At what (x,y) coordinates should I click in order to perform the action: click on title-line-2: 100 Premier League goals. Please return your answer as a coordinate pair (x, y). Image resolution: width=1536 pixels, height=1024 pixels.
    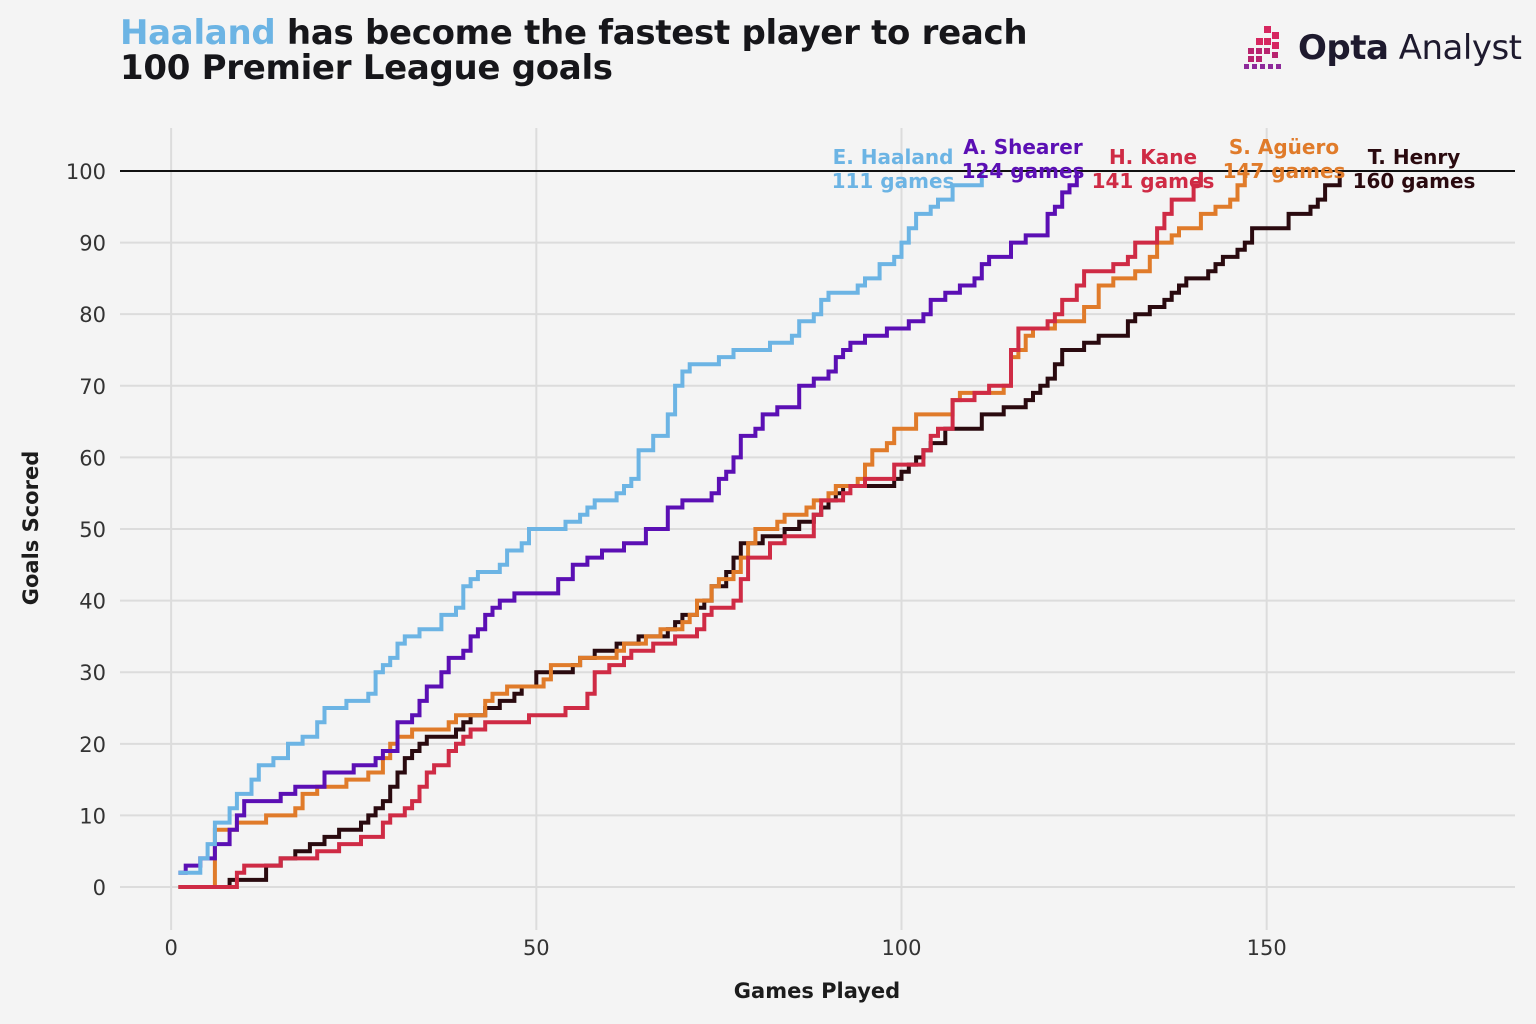
    Looking at the image, I should click on (366, 68).